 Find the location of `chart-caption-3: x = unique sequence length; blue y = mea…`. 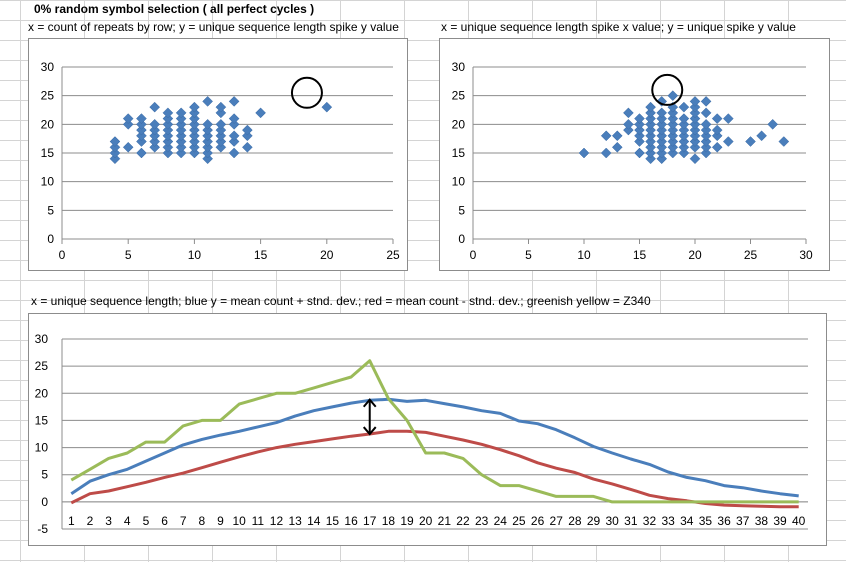

chart-caption-3: x = unique sequence length; blue y = mea… is located at coordinates (341, 301).